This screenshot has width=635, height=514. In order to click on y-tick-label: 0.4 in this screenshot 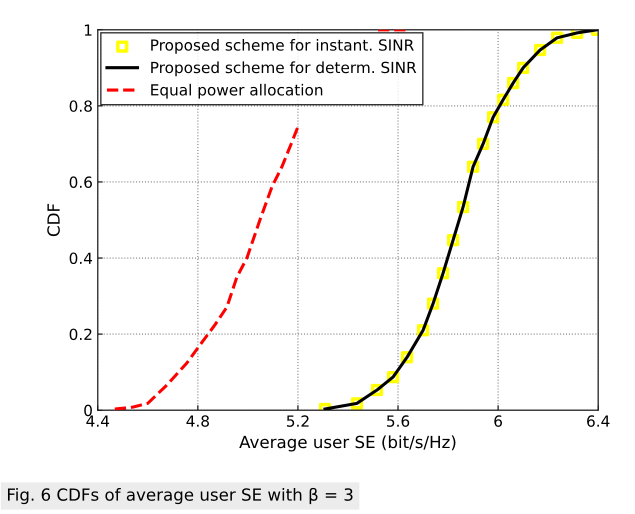, I will do `click(81, 258)`.